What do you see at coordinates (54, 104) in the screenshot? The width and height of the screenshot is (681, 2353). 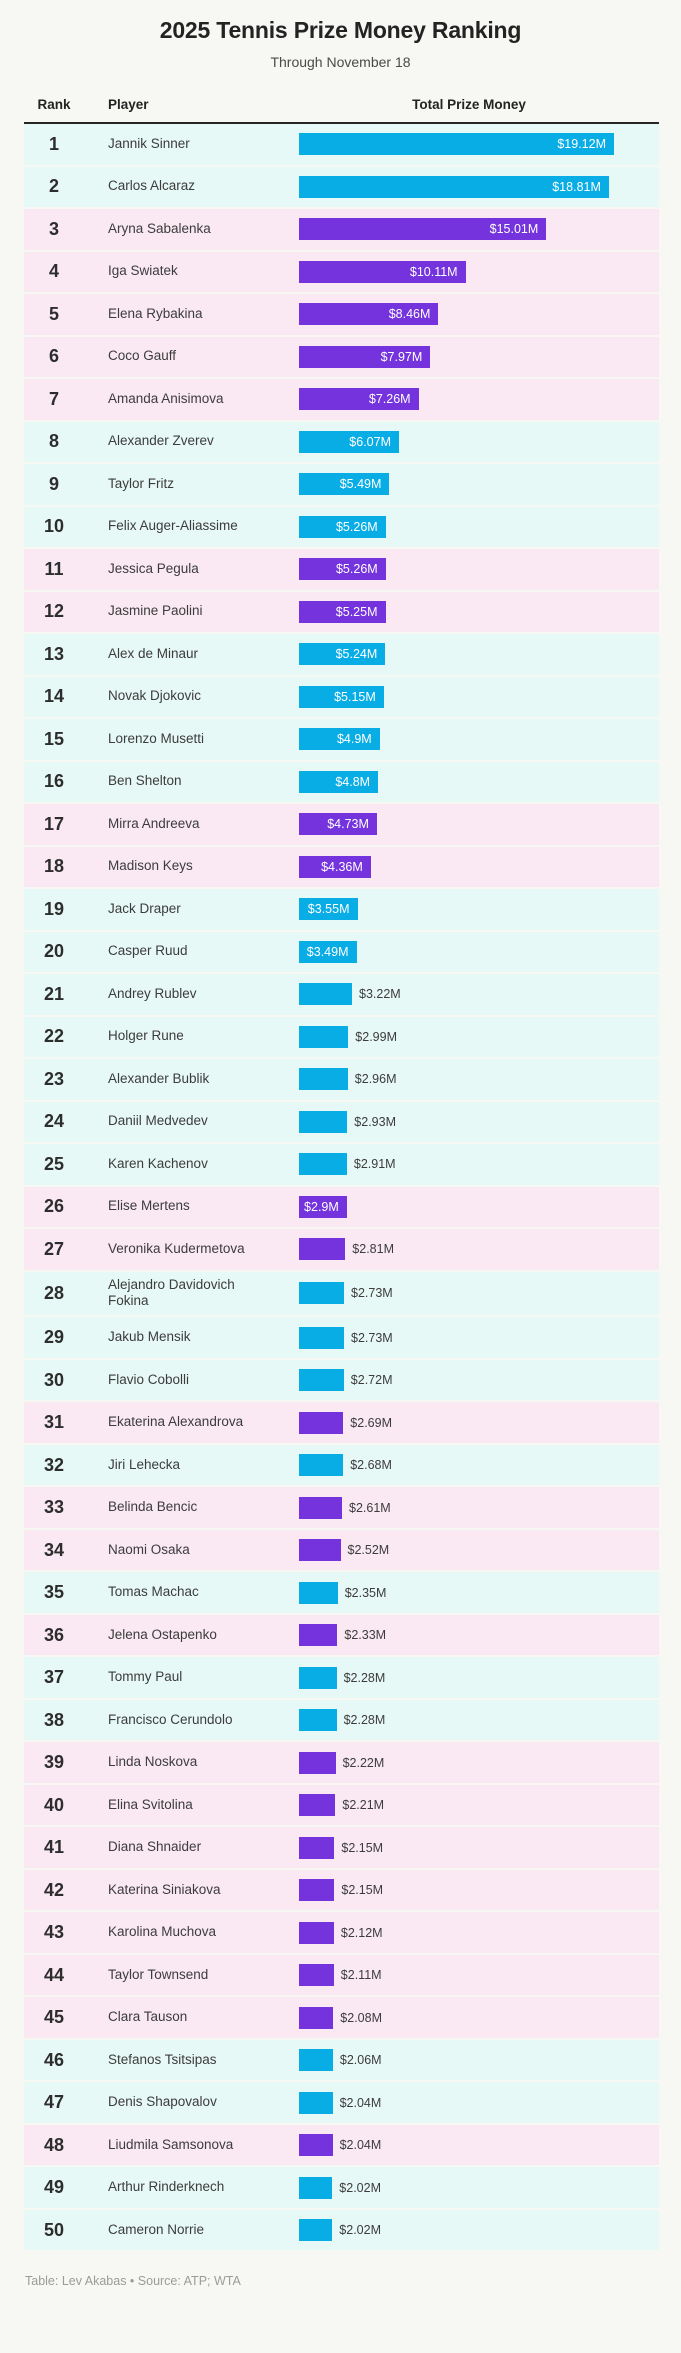 I see `column-header-rank: Rank` at bounding box center [54, 104].